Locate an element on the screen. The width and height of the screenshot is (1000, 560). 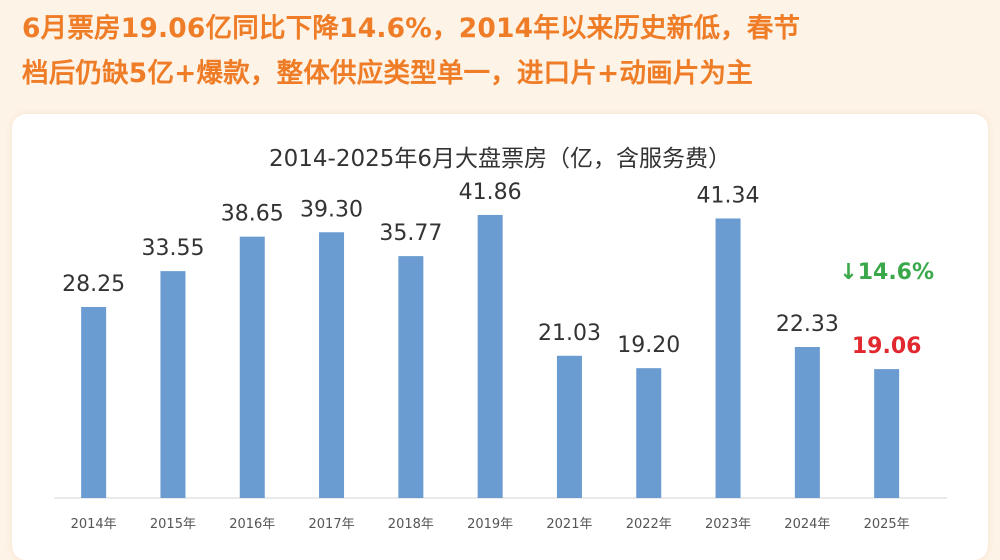
x-tick-label: 2016年 is located at coordinates (252, 524).